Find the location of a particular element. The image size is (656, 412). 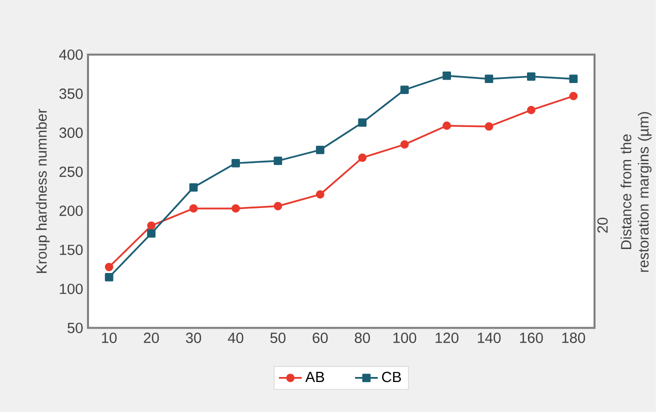

x-tick-label: 140 is located at coordinates (489, 338).